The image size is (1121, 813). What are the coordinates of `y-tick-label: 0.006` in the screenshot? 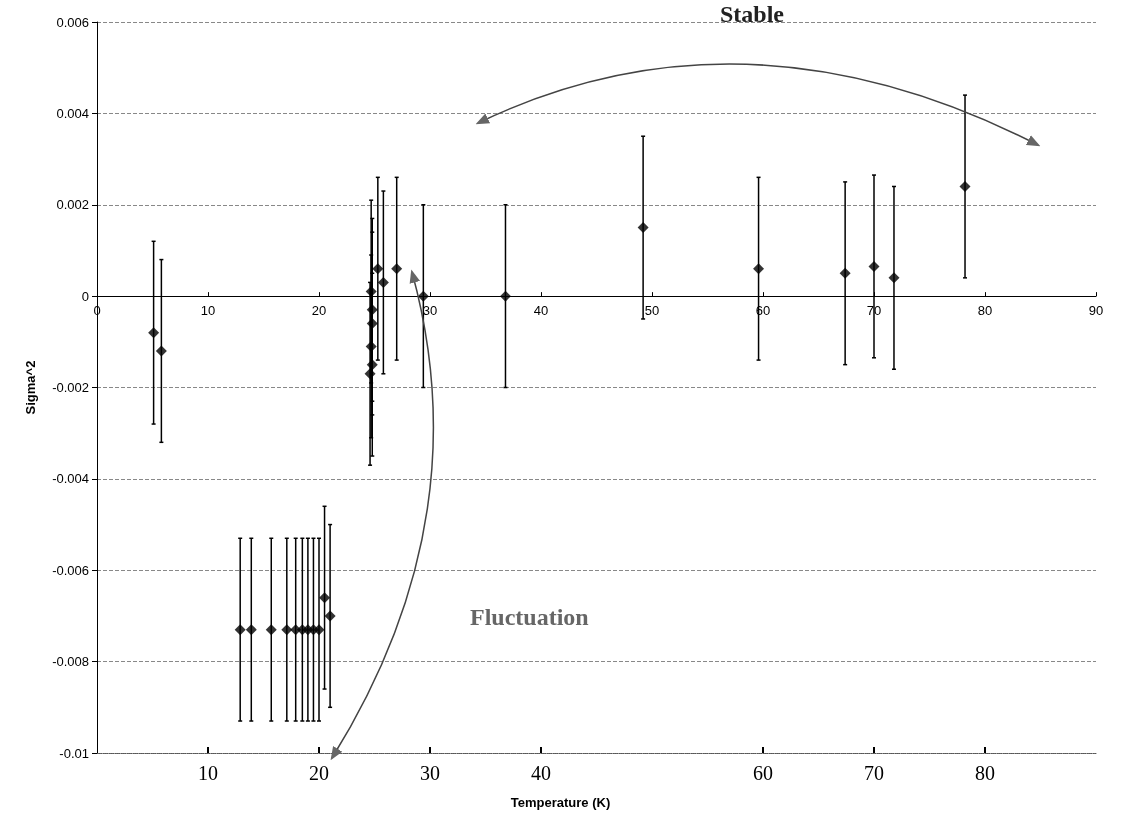 It's located at (72, 22).